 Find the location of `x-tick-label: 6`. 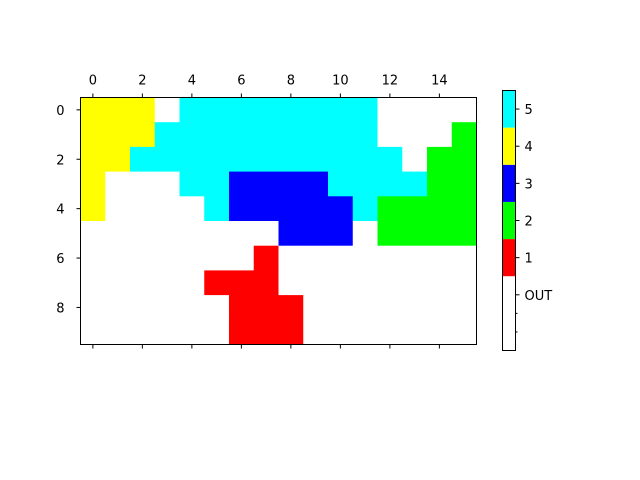

x-tick-label: 6 is located at coordinates (241, 81).